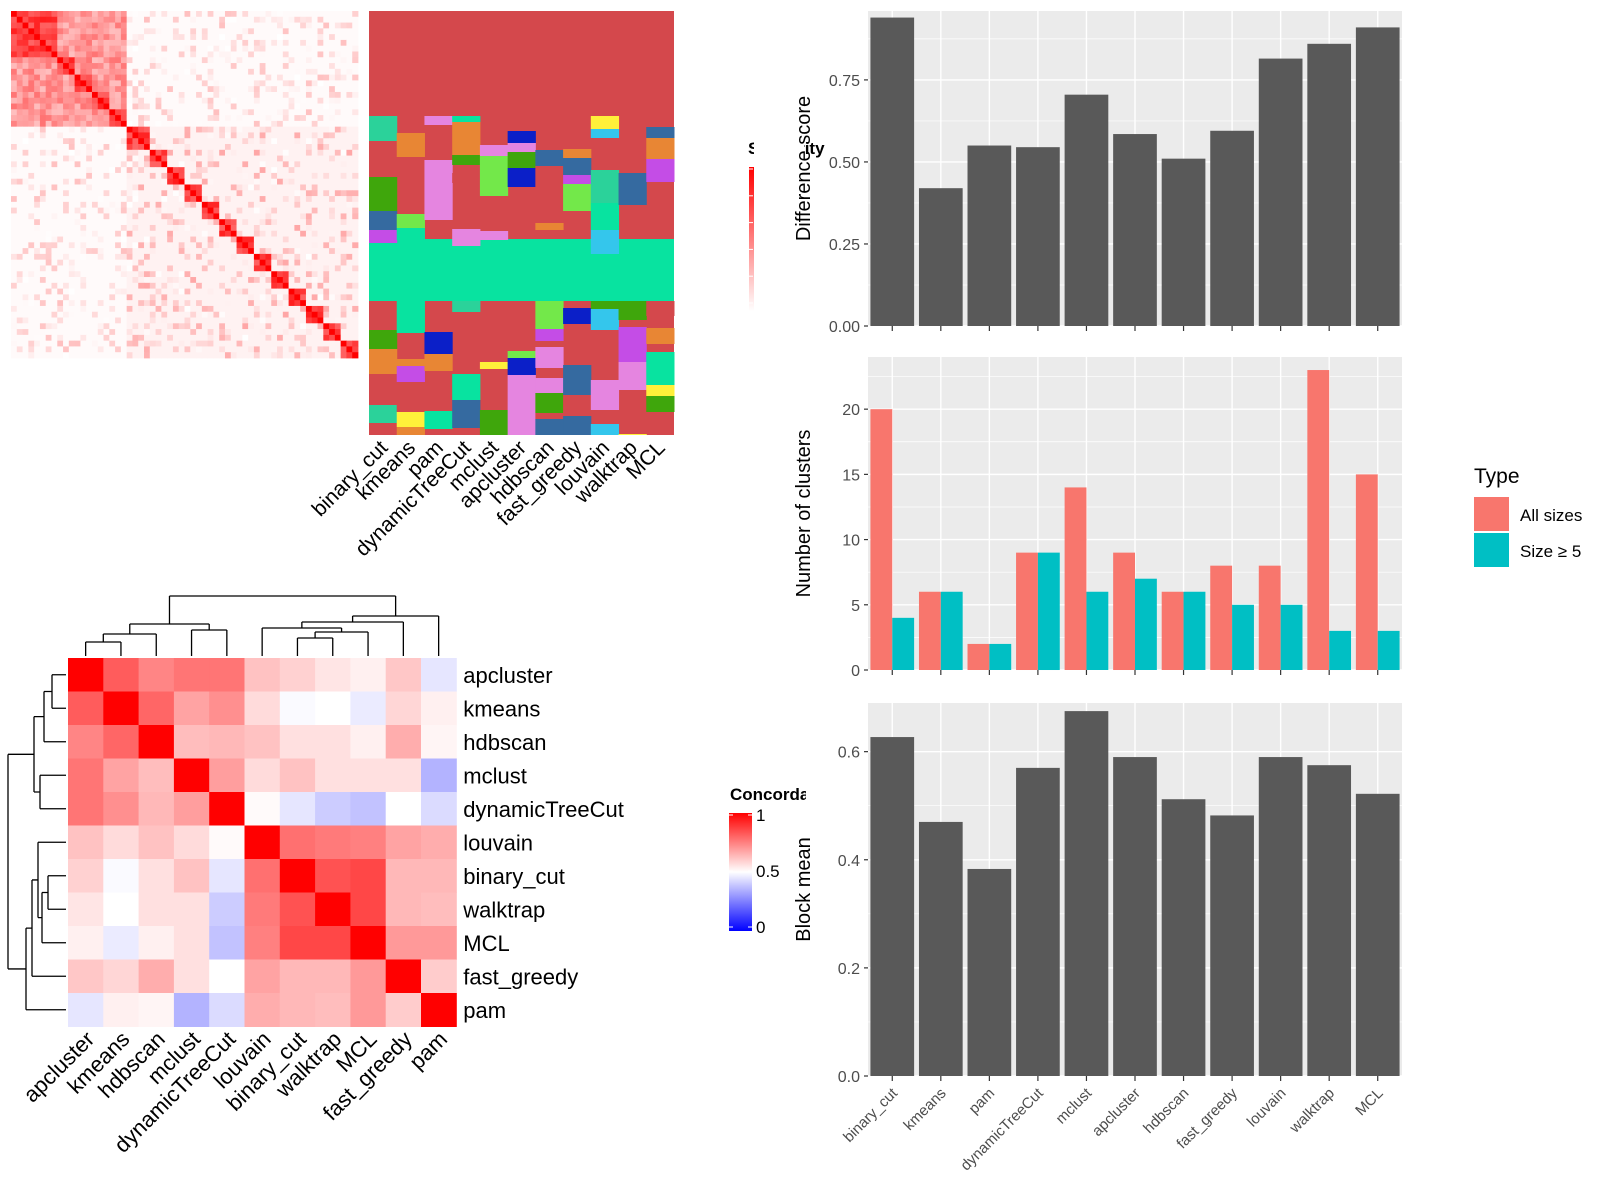 The image size is (1600, 1200). I want to click on row-dendrogram, so click(36, 842).